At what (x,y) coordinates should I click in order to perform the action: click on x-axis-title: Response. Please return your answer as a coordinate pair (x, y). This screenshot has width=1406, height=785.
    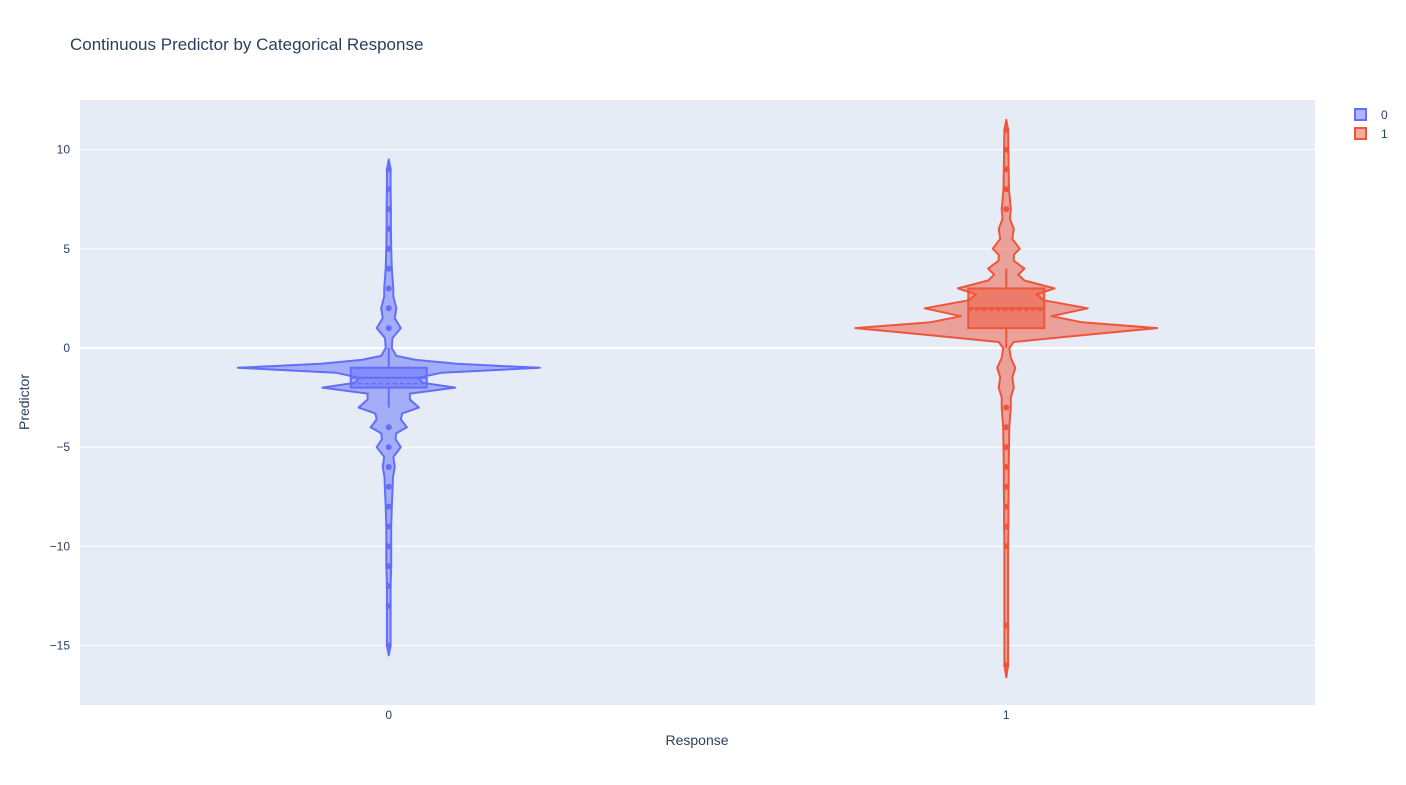
    Looking at the image, I should click on (696, 740).